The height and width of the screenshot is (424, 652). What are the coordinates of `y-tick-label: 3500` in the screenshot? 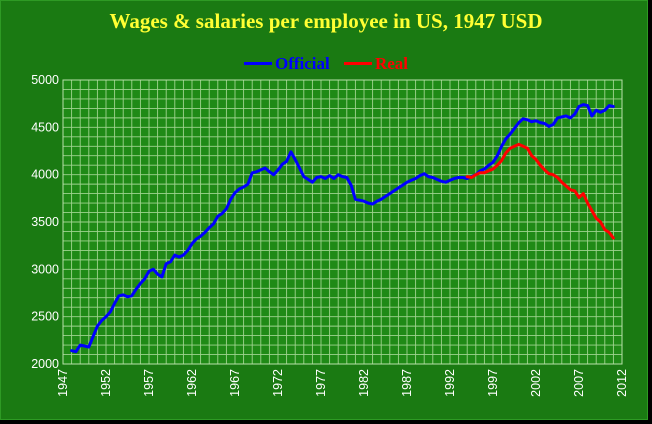 It's located at (45, 222).